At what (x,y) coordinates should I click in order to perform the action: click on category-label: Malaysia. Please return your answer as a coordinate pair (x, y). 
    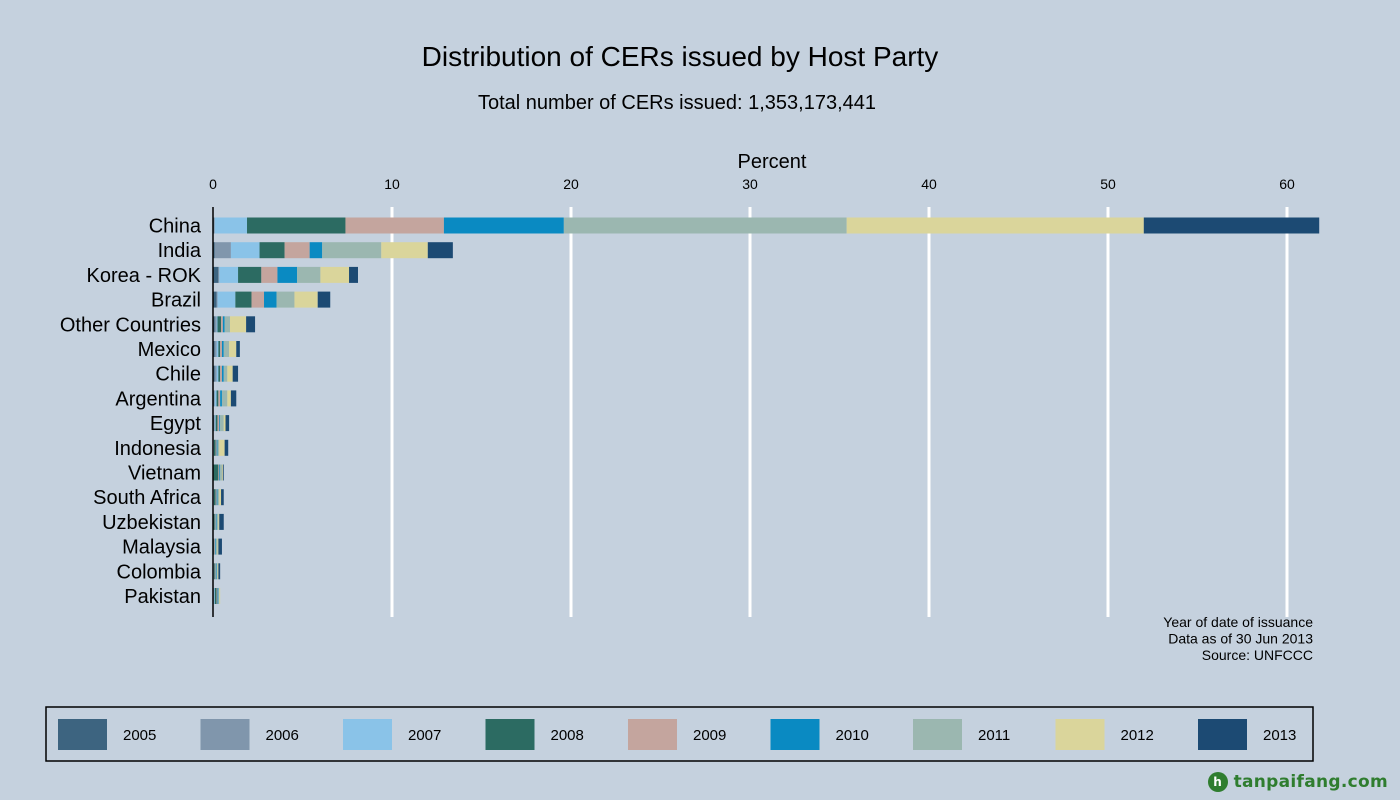
    Looking at the image, I should click on (162, 548).